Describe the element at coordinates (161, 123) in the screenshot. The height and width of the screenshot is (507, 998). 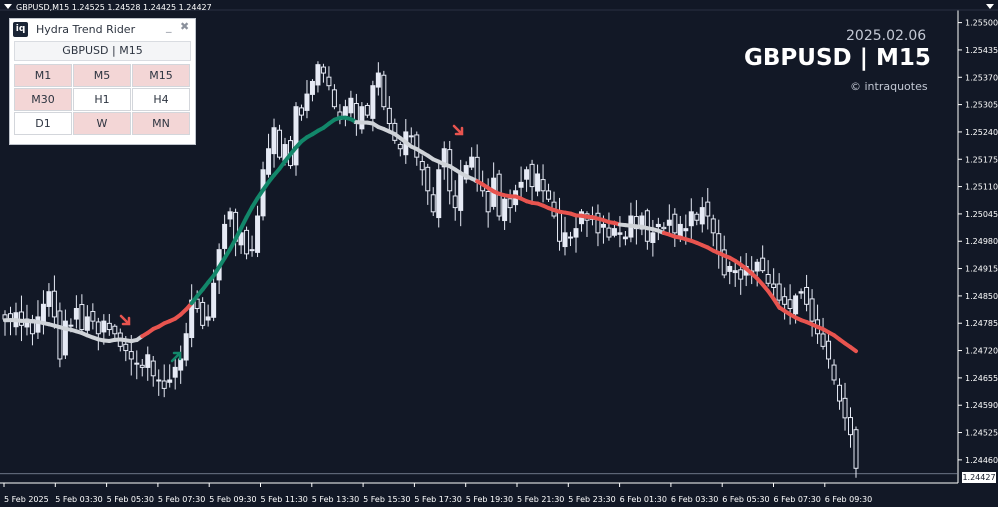
I see `tf-button-mn: MN` at that location.